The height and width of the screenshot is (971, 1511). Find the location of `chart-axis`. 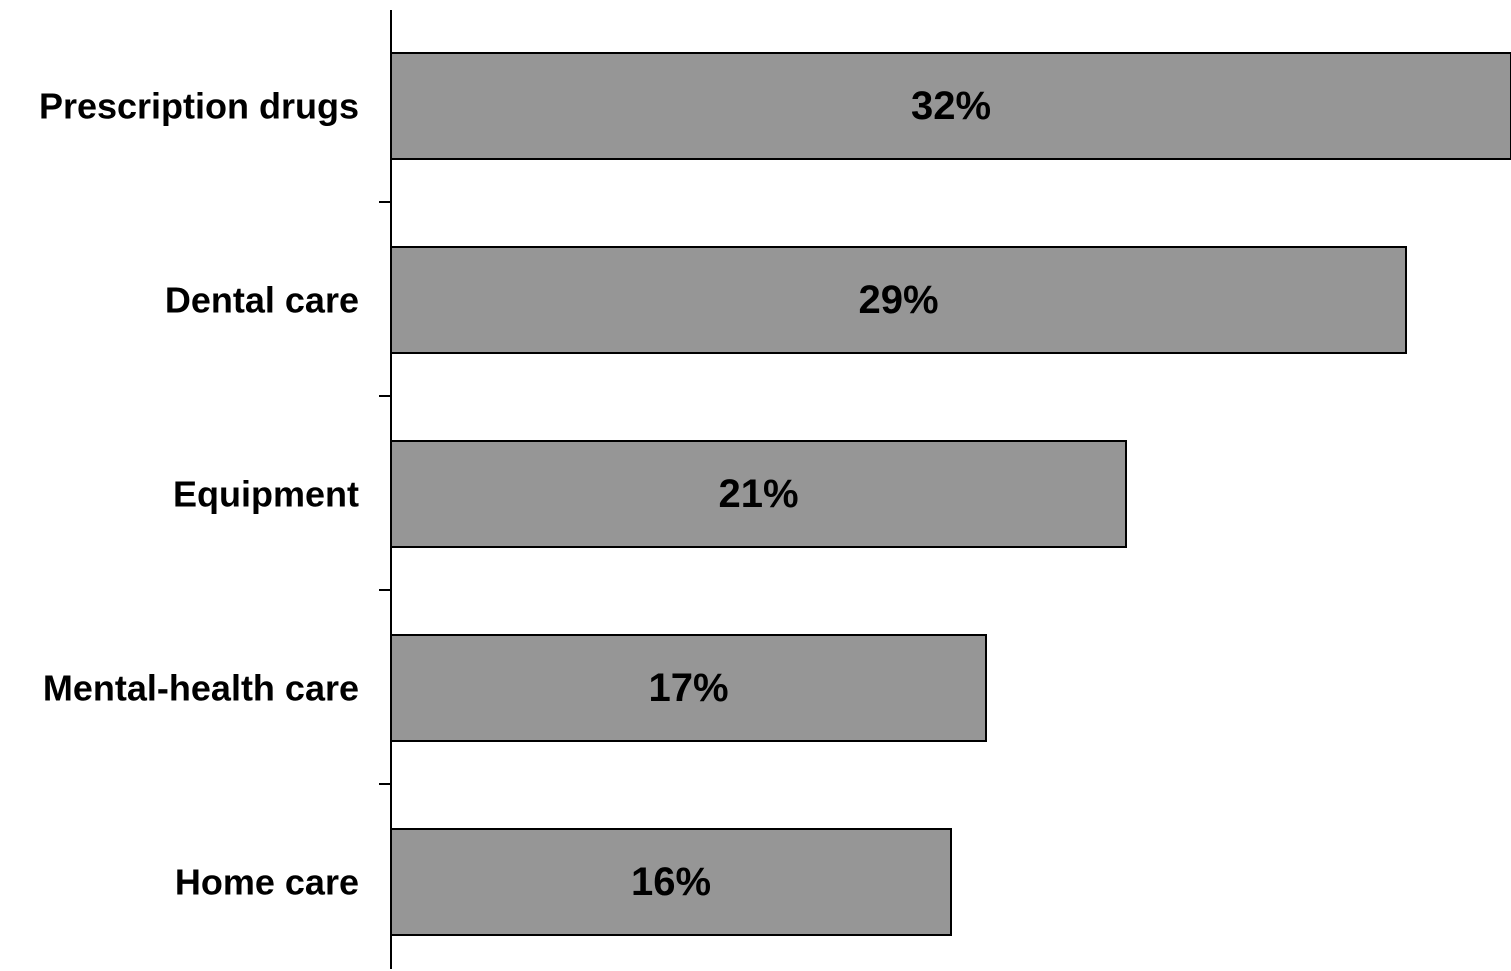

chart-axis is located at coordinates (385, 489).